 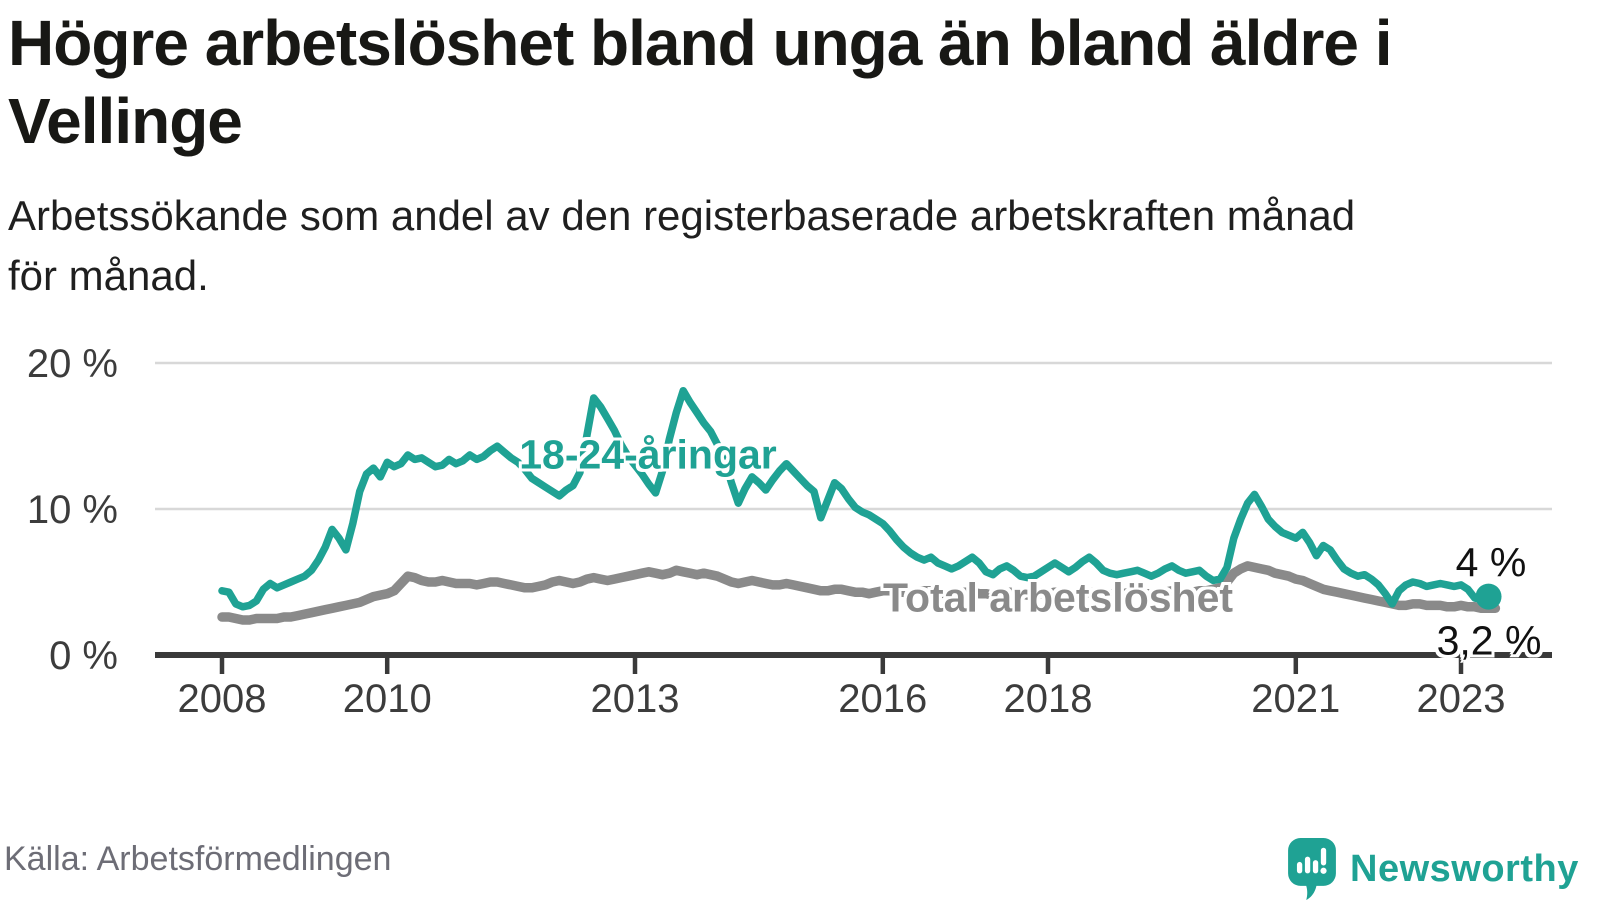 What do you see at coordinates (1312, 869) in the screenshot?
I see `newsworthy-logo-icon` at bounding box center [1312, 869].